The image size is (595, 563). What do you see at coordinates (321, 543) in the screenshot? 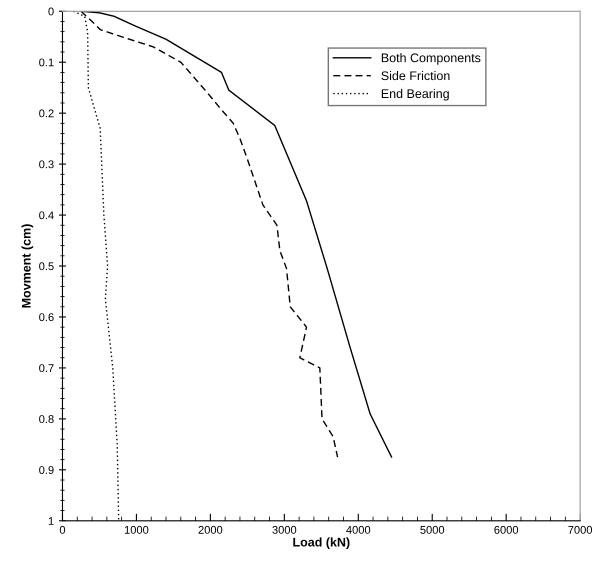
I see `x-axis-title: Load (kN)` at bounding box center [321, 543].